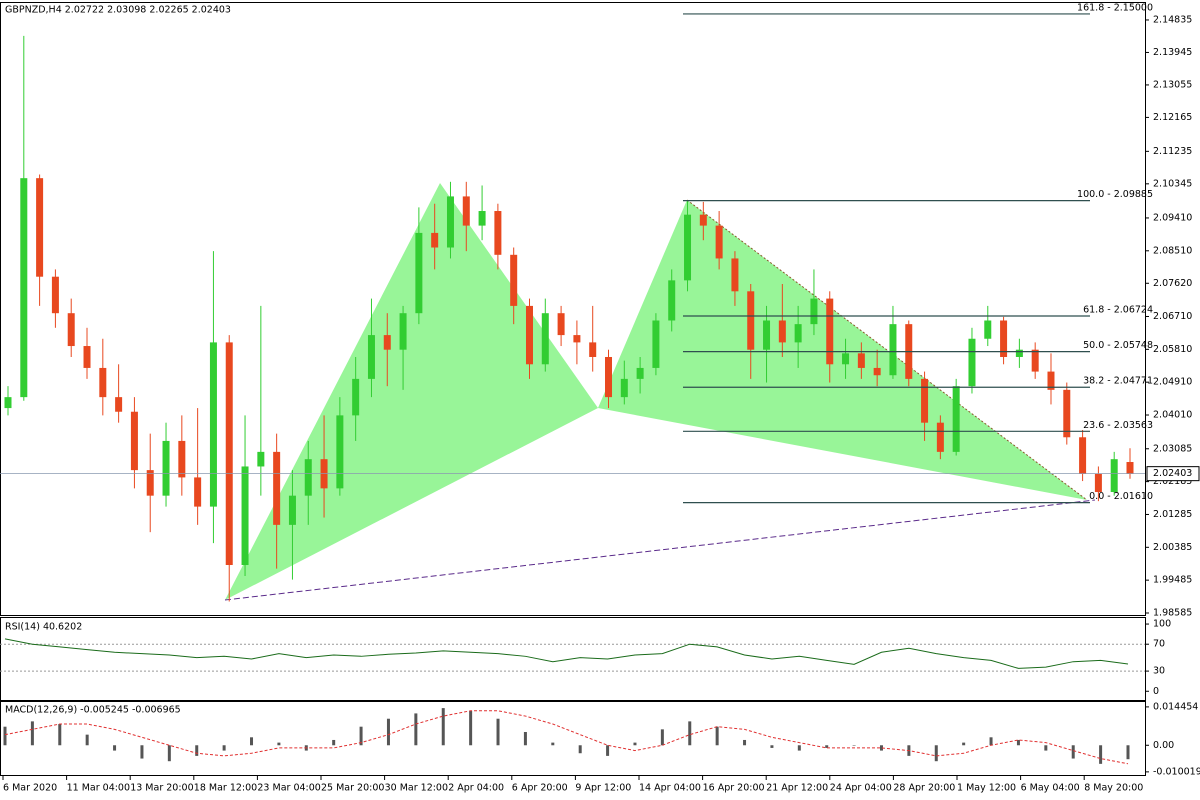 Image resolution: width=1200 pixels, height=800 pixels. Describe the element at coordinates (1172, 316) in the screenshot. I see `y-tick-label: 2.06710` at that location.